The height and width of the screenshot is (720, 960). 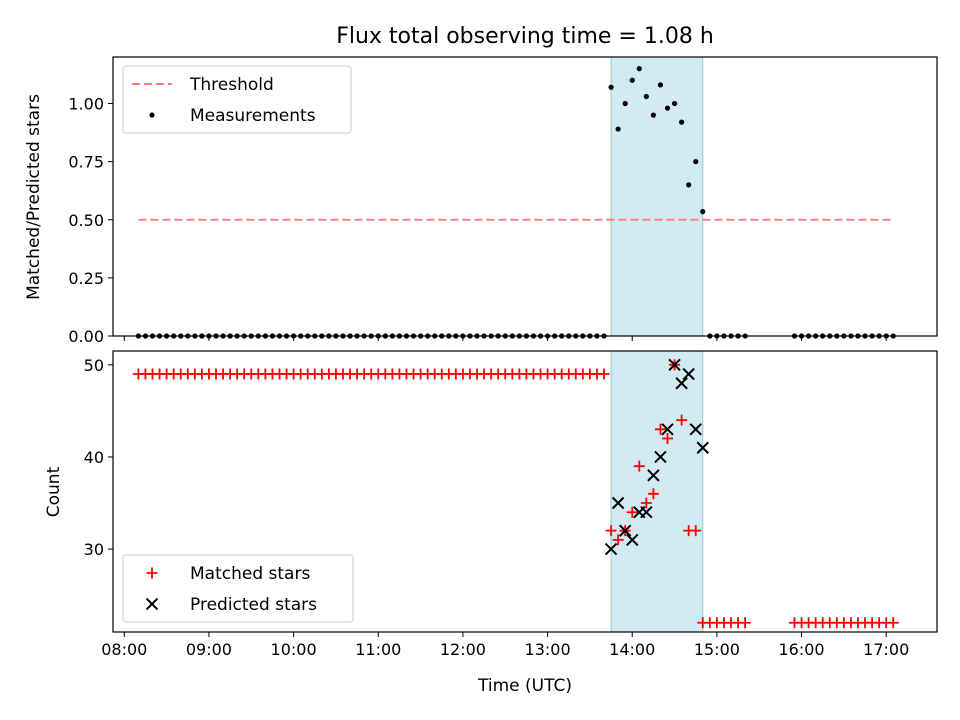 I want to click on x-tick-label: 15:00, so click(x=717, y=649).